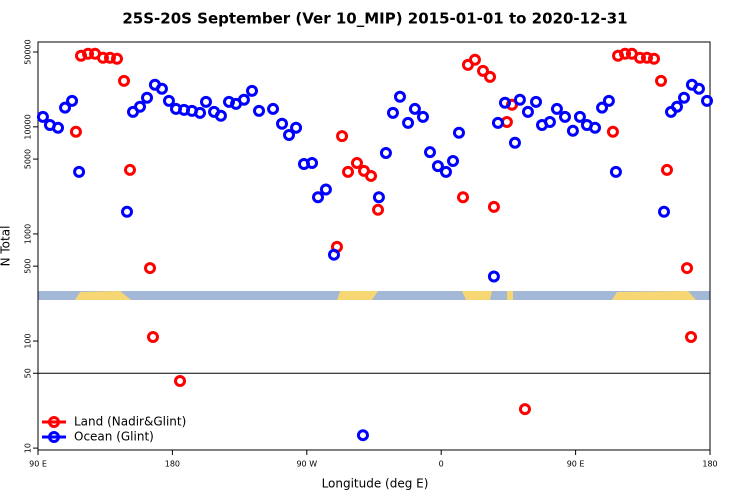 This screenshot has height=504, width=750. I want to click on y-tick-label: 5000, so click(28, 159).